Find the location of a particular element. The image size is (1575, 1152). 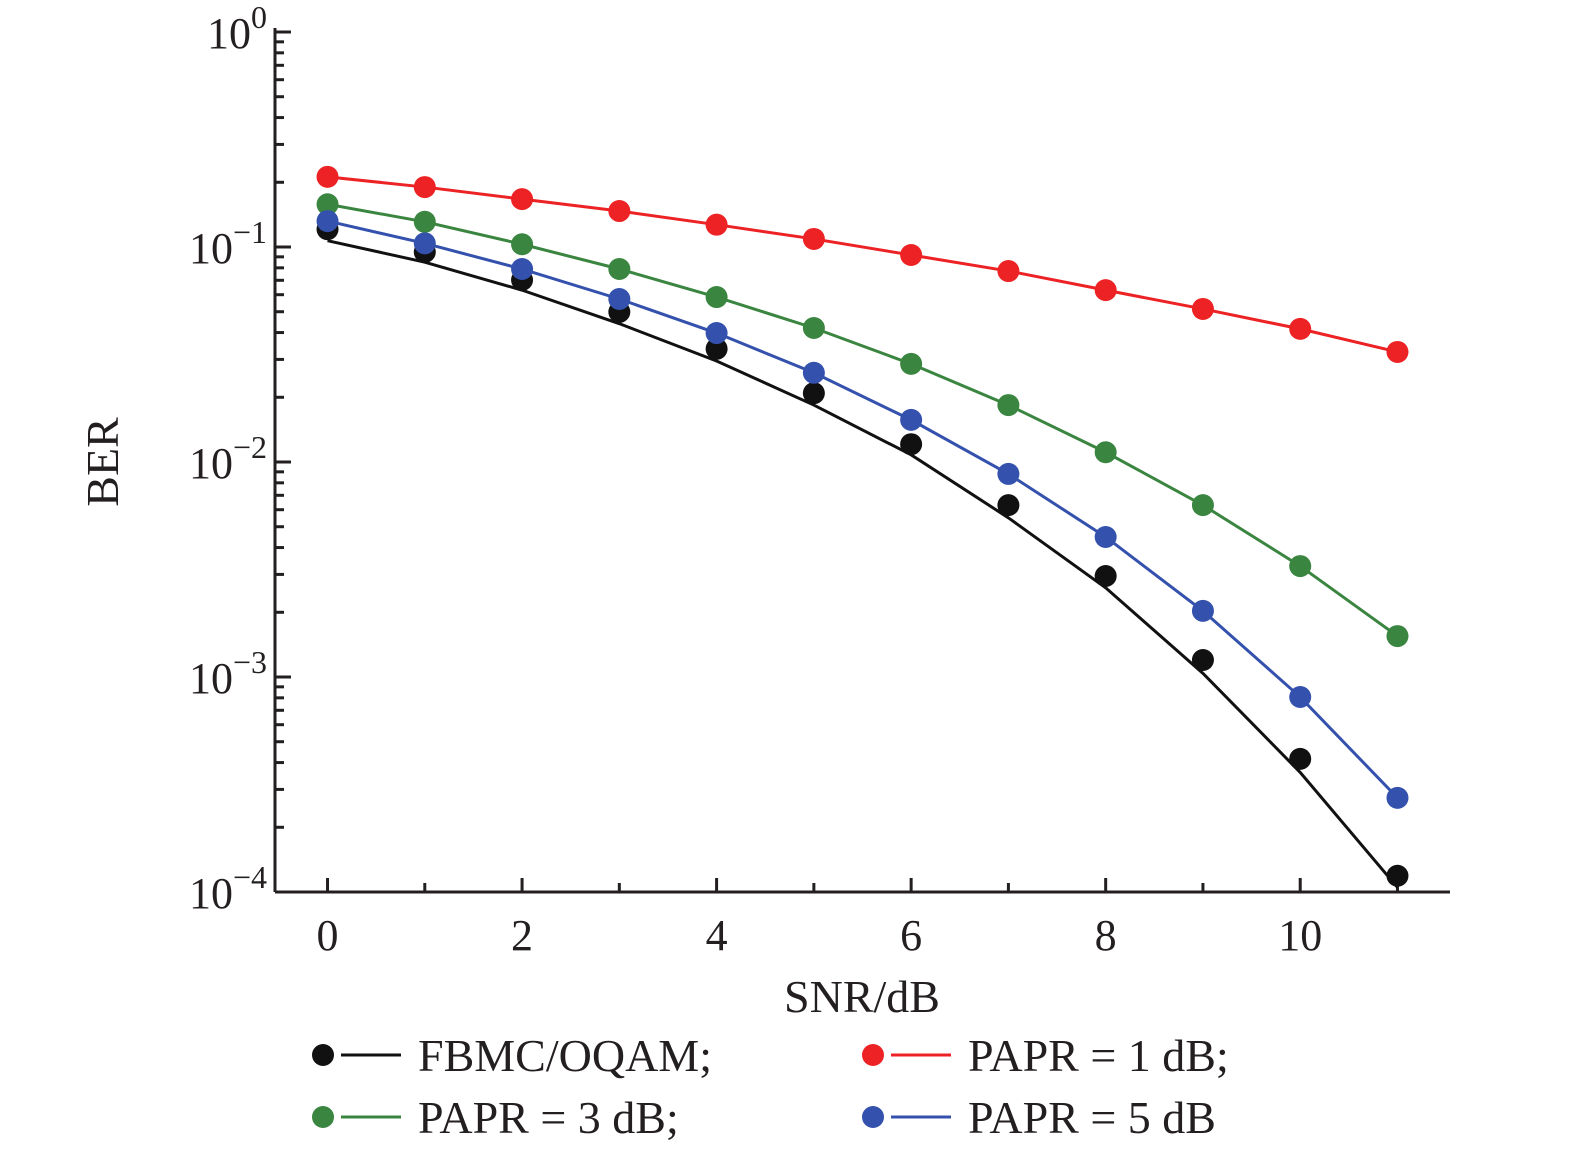

legend-label: PAPR = 3 dB; is located at coordinates (548, 1117).